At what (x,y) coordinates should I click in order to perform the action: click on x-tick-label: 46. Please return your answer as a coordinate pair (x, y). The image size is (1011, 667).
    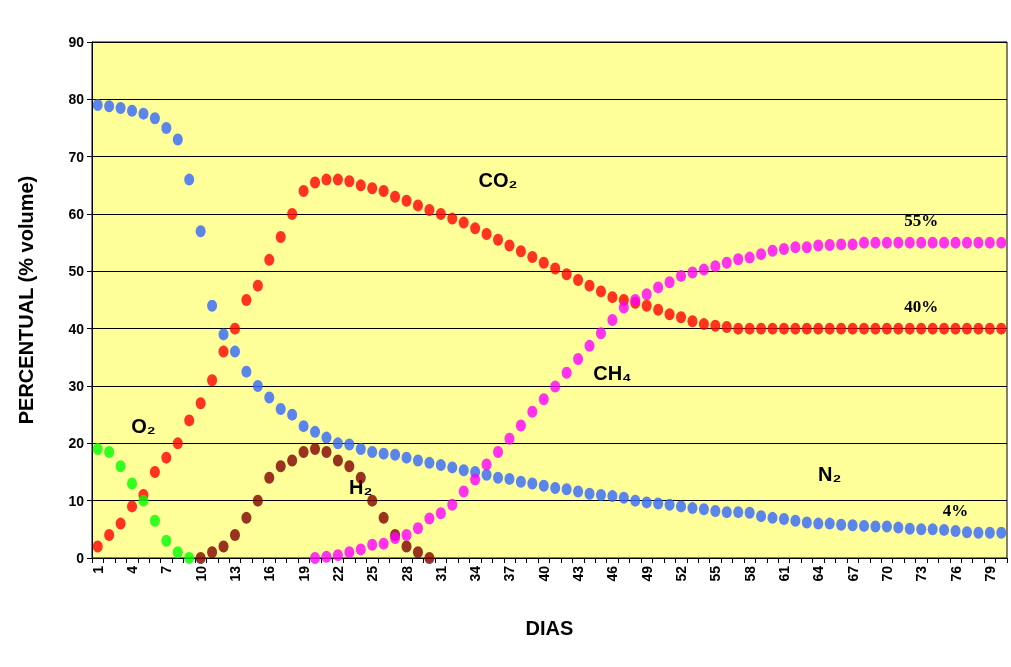
    Looking at the image, I should click on (612, 573).